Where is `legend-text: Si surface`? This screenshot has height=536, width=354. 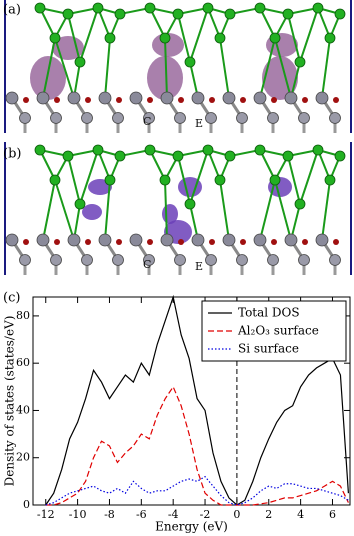
legend-text: Si surface is located at coordinates (268, 349).